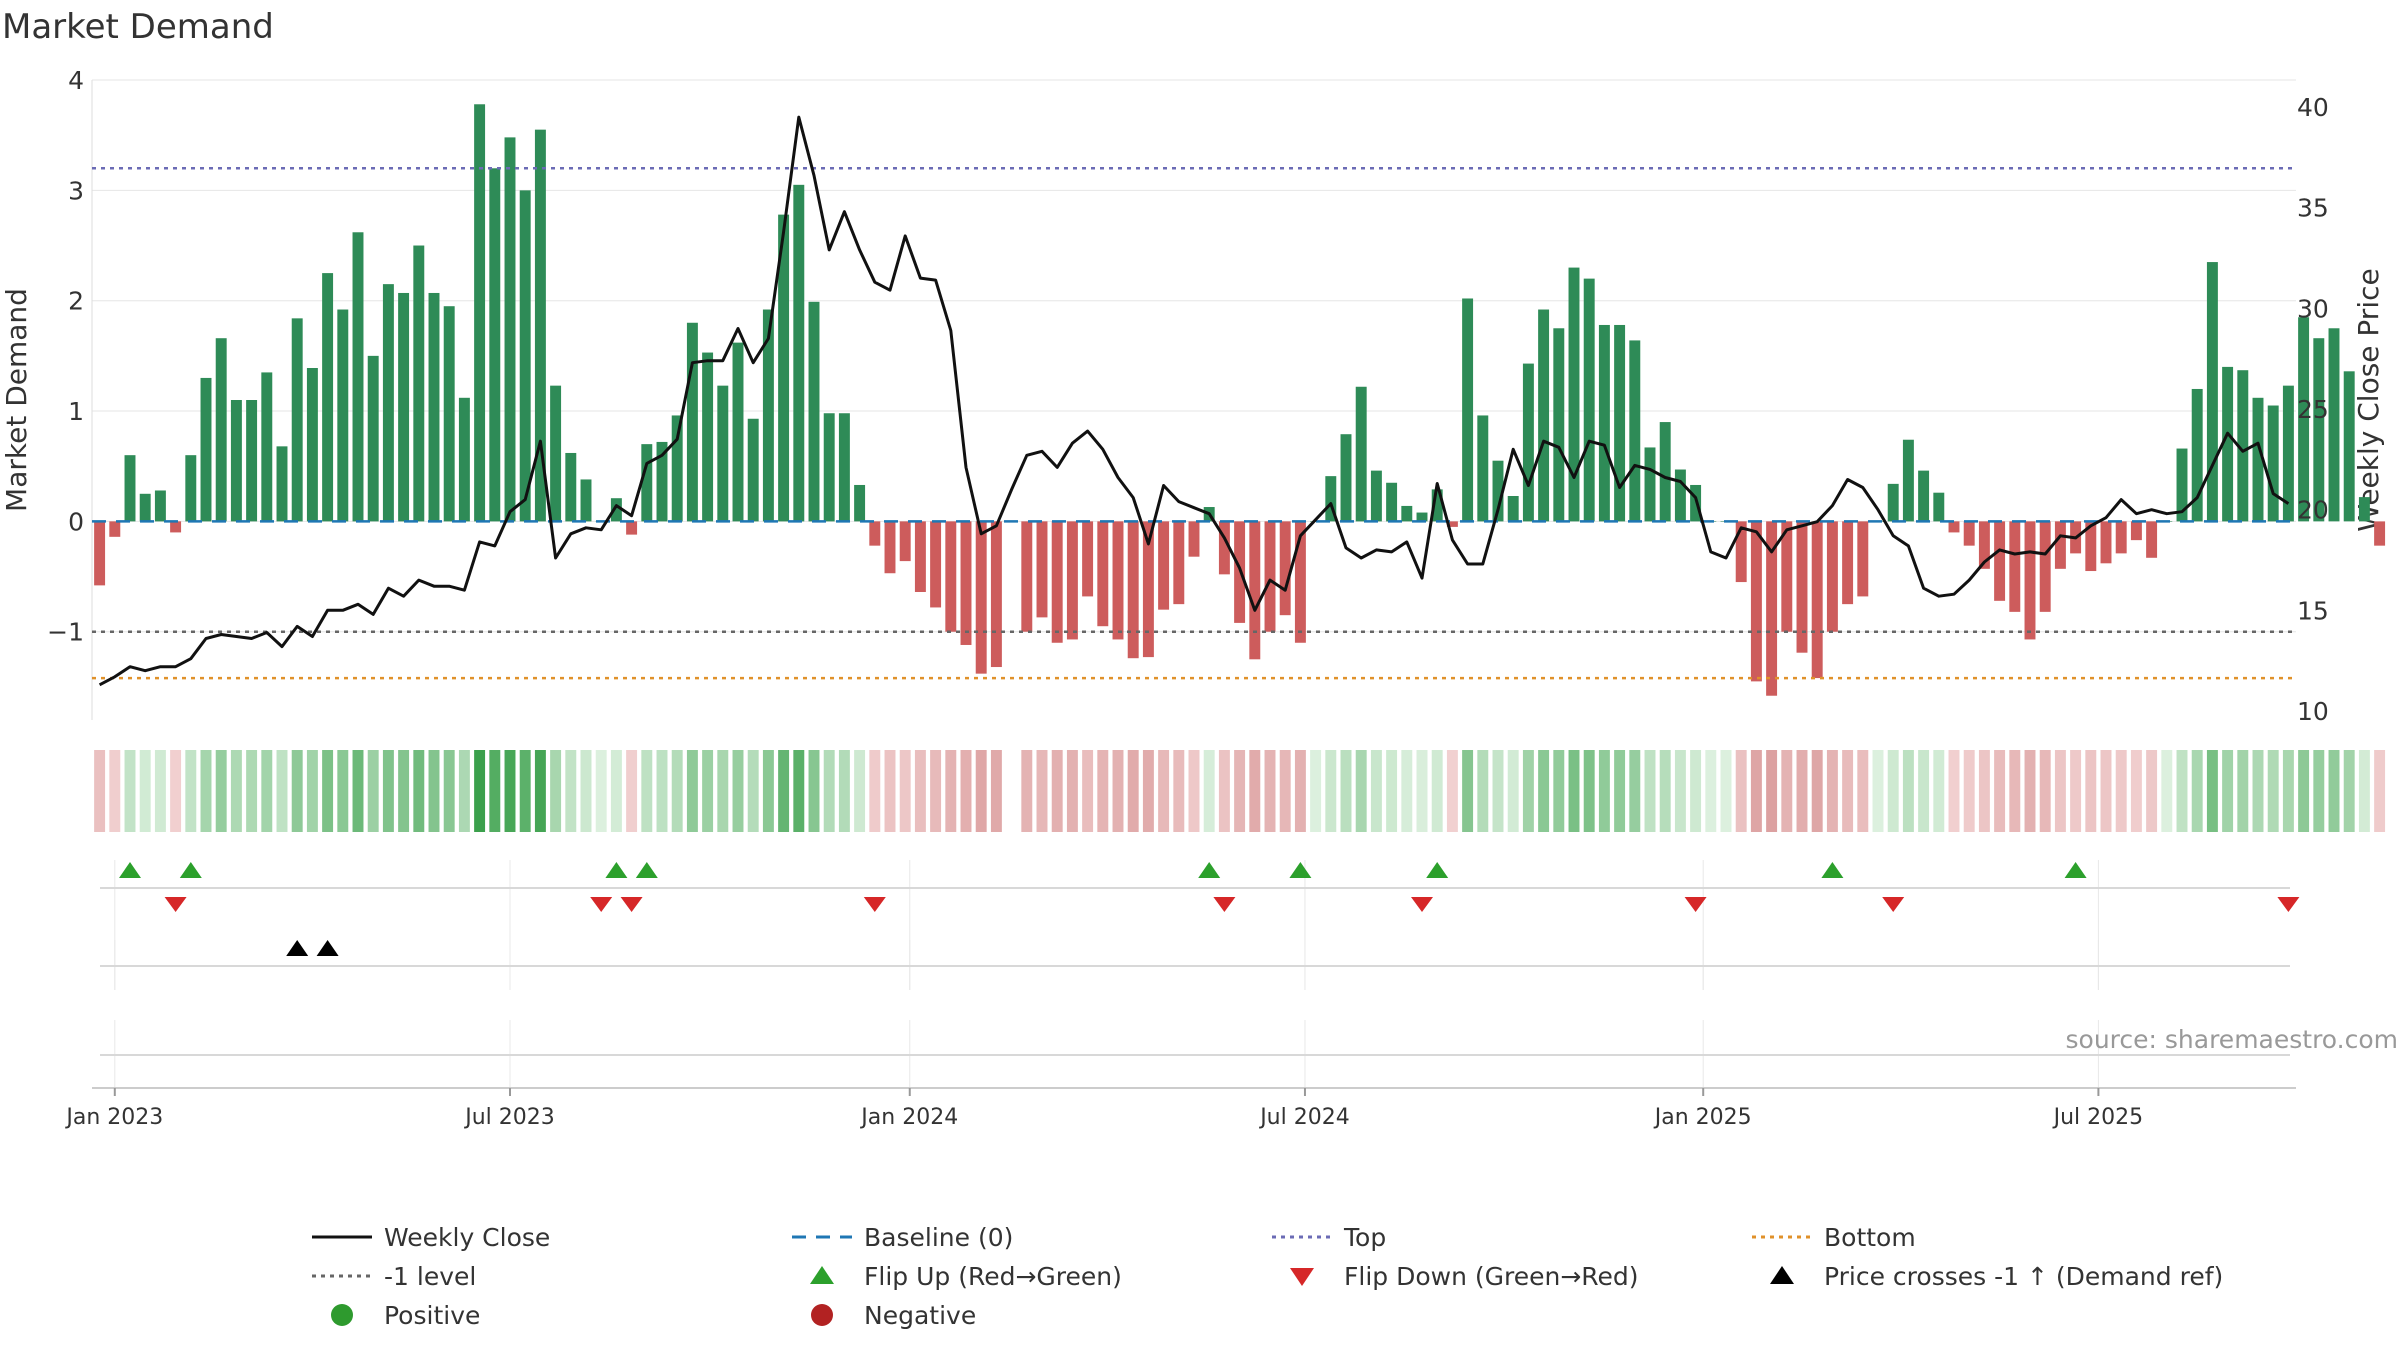  What do you see at coordinates (966, 1276) in the screenshot?
I see `legend-item: Flip Up (Red→Green)` at bounding box center [966, 1276].